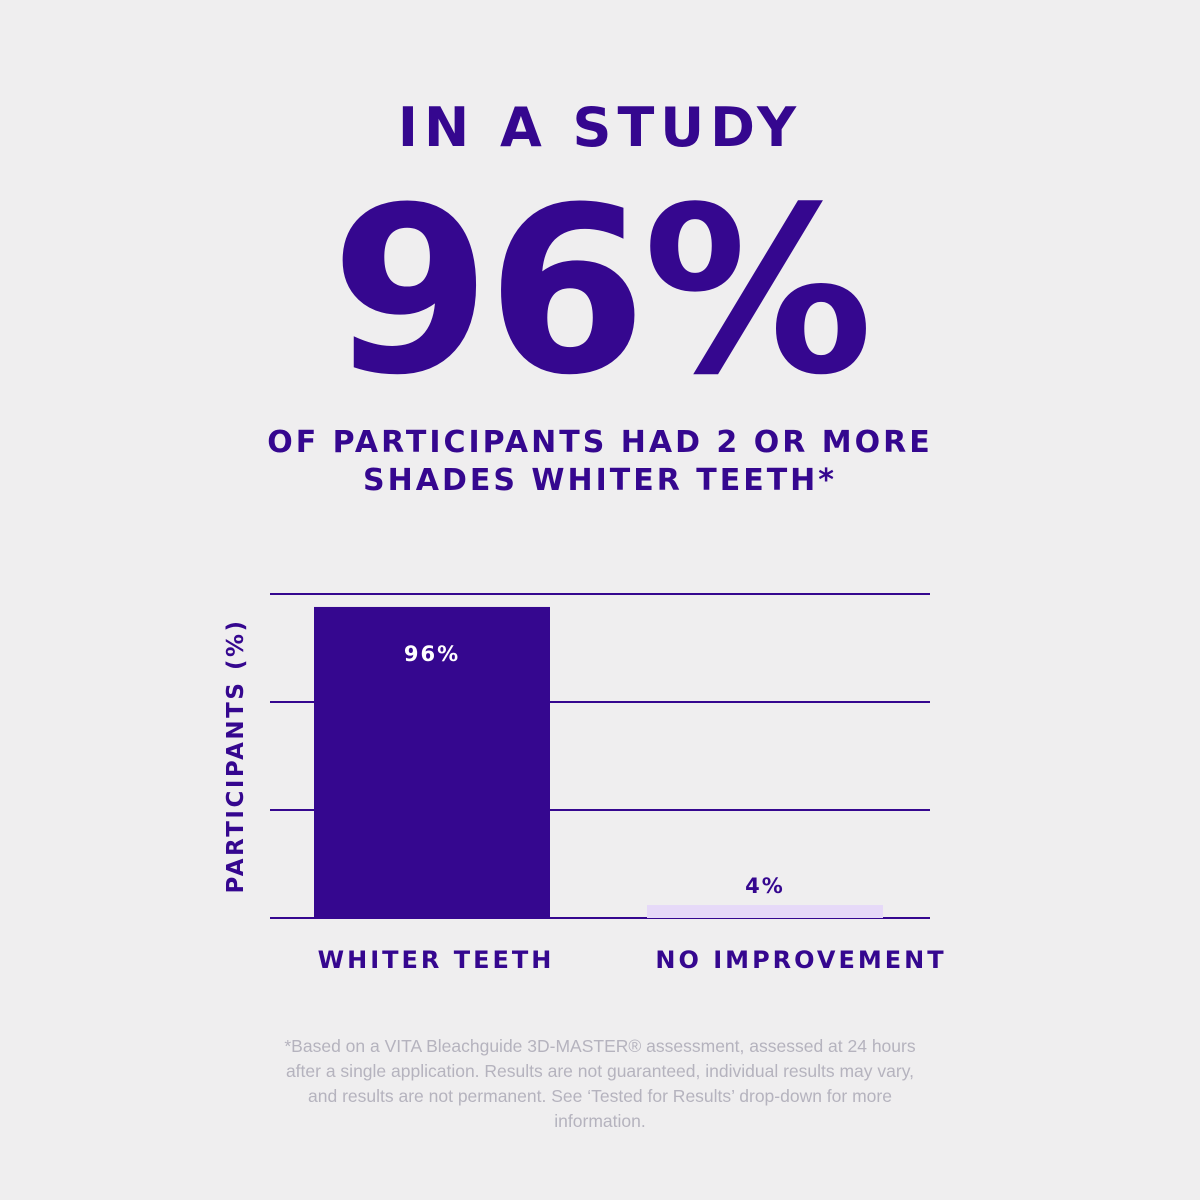  Describe the element at coordinates (602, 292) in the screenshot. I see `headline-stat: 96%` at that location.